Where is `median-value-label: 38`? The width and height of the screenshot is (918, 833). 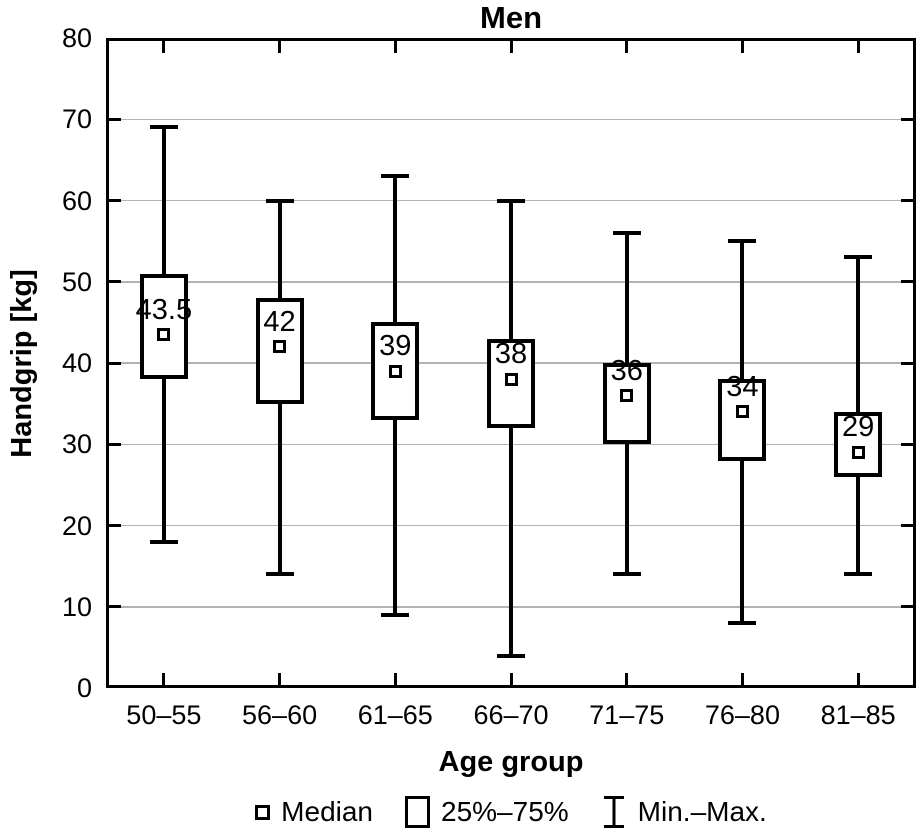 median-value-label: 38 is located at coordinates (511, 354).